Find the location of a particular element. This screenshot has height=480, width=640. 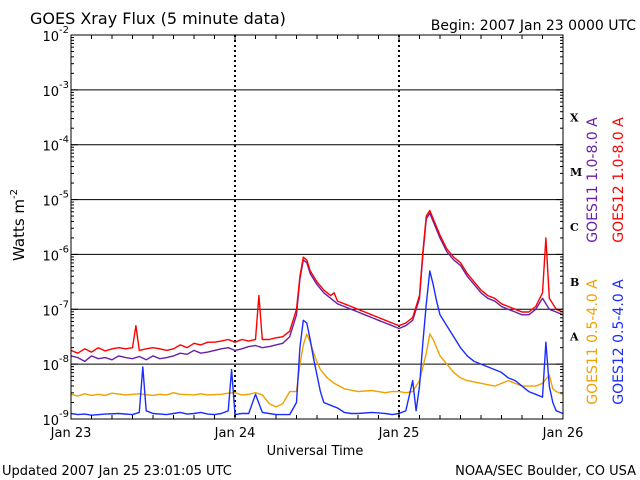

y-tick-label: 10⁻⁸ is located at coordinates (55, 364).